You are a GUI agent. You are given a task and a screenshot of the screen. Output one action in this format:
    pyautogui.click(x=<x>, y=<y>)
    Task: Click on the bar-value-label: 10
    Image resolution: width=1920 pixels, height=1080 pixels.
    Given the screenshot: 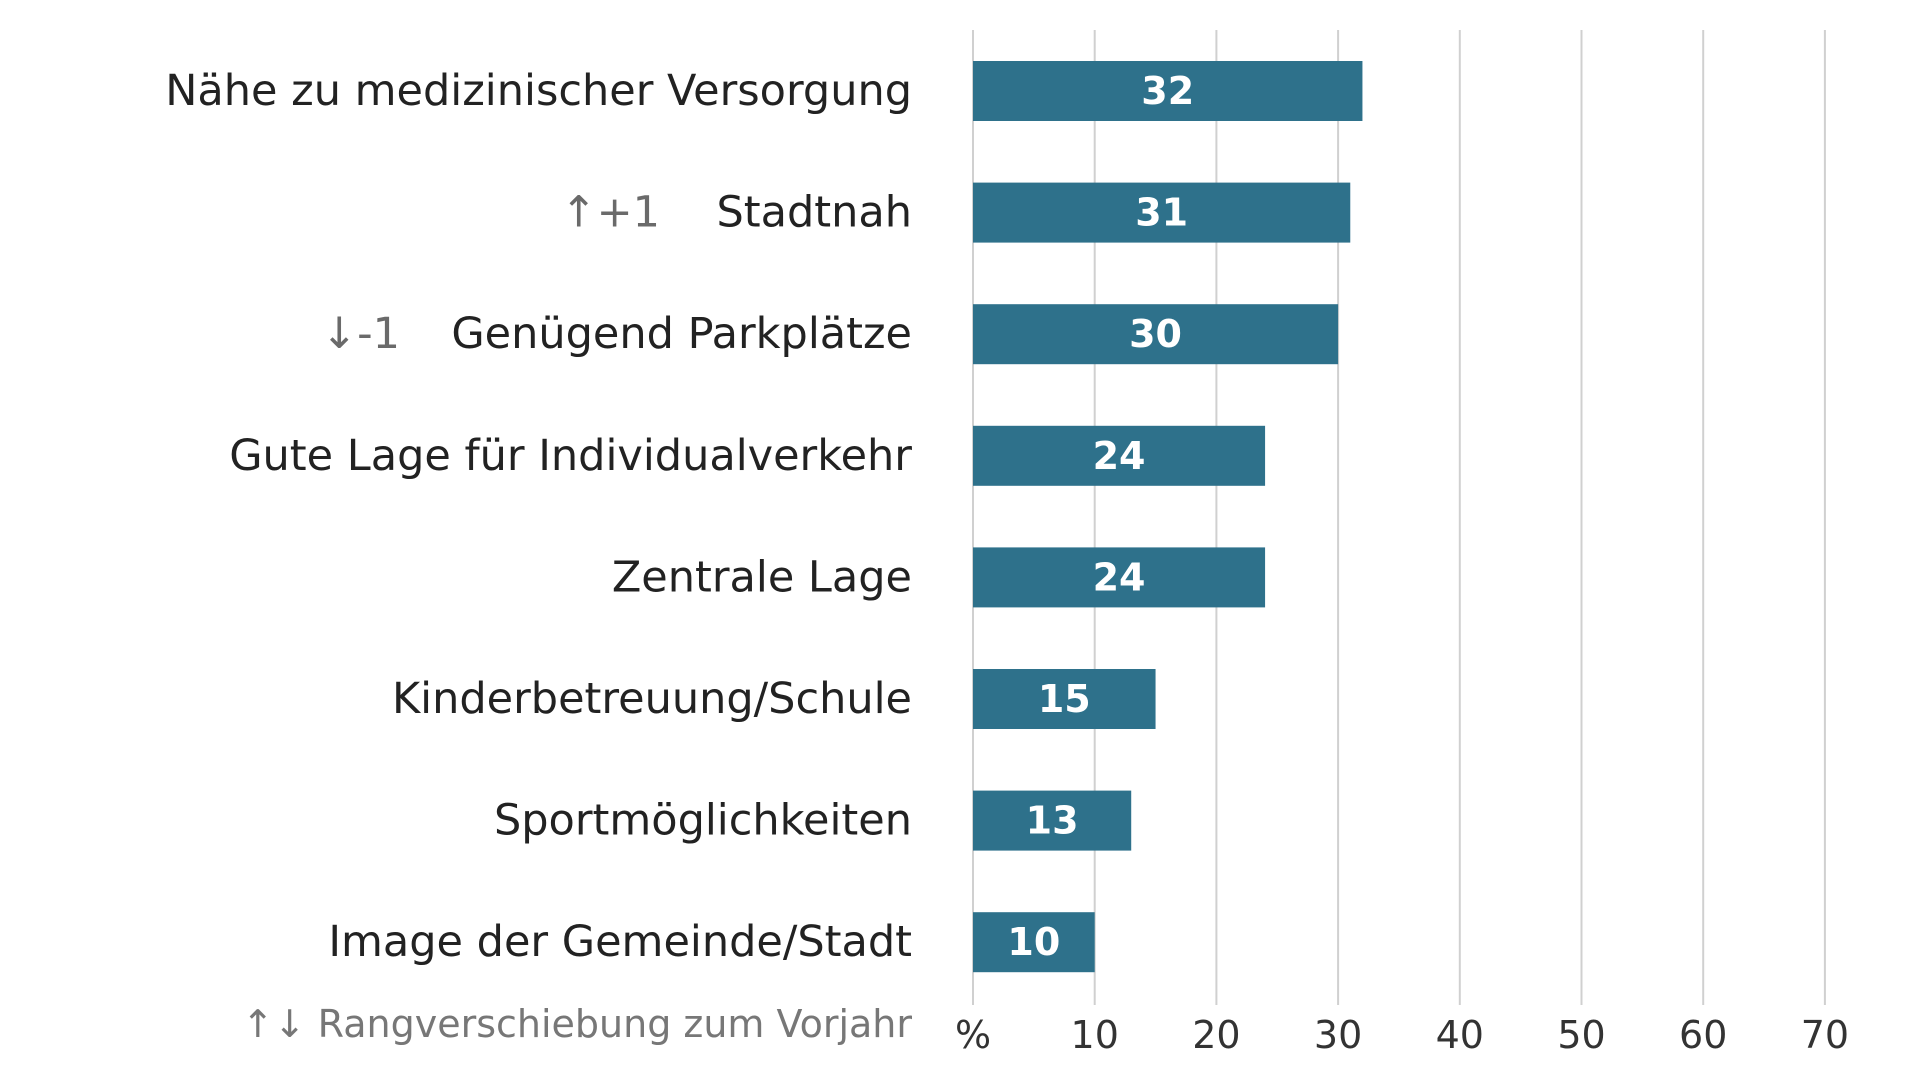 What is the action you would take?
    pyautogui.click(x=1033, y=942)
    